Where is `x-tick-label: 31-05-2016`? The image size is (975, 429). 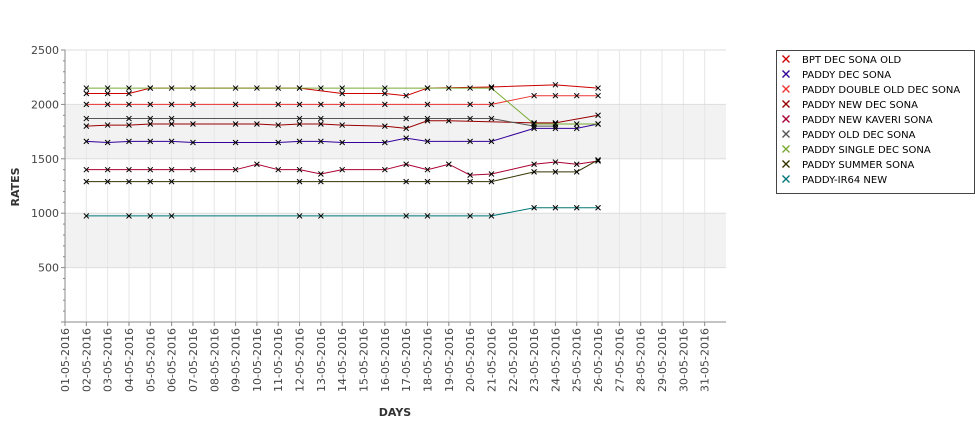
x-tick-label: 31-05-2016 is located at coordinates (705, 360).